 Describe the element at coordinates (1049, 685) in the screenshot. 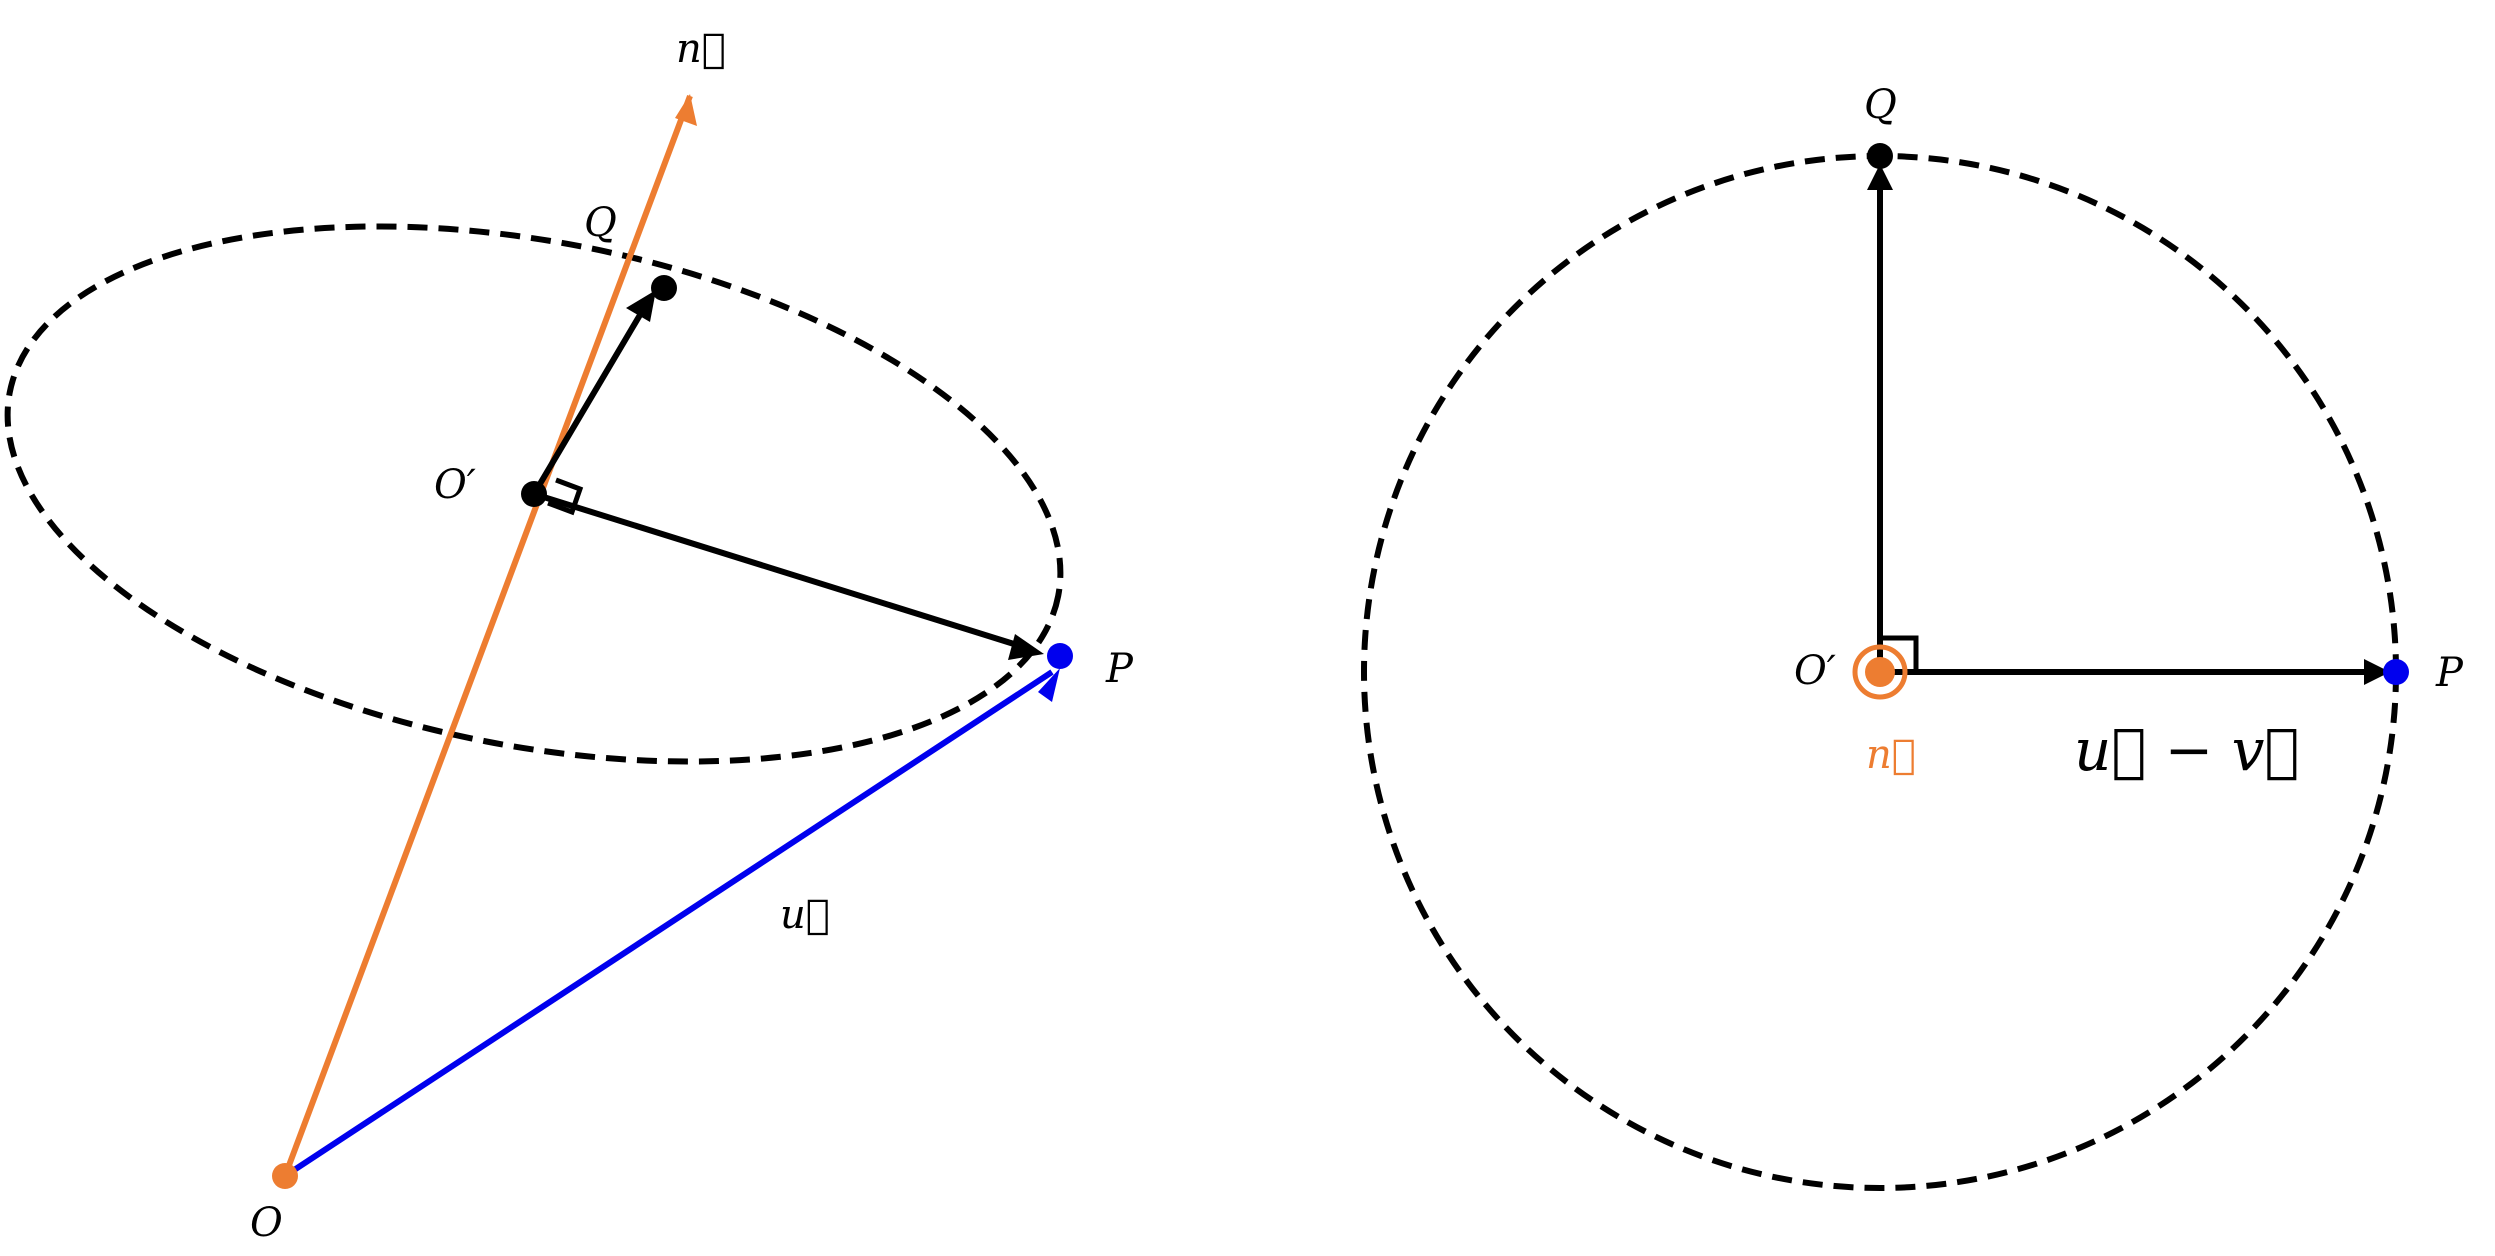

I see `vector-u-arrowhead` at that location.